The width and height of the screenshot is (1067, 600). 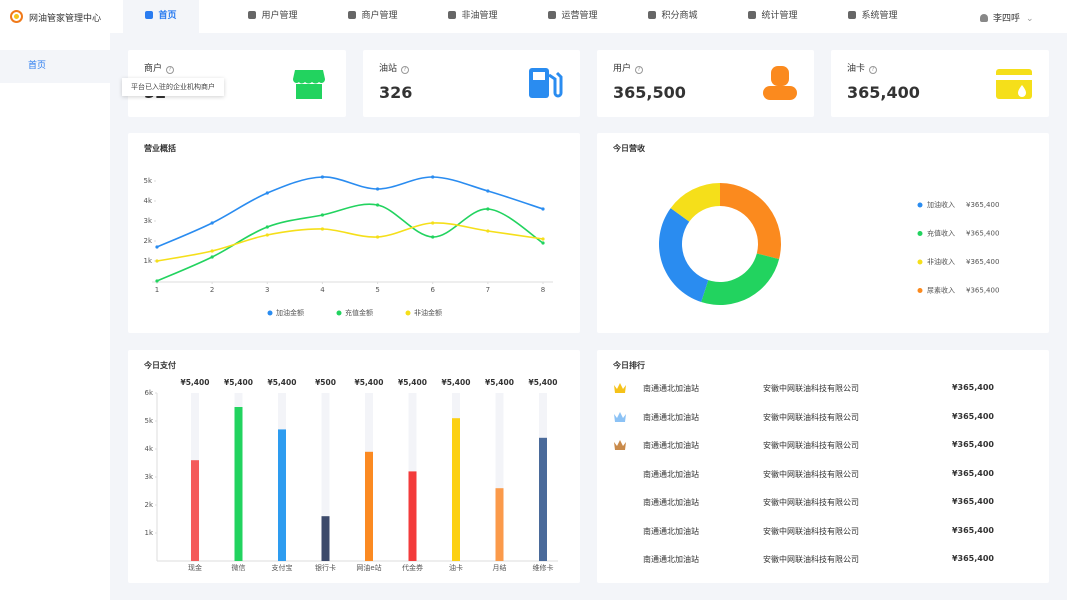 I want to click on x-tick-label: 油卡, so click(x=456, y=567).